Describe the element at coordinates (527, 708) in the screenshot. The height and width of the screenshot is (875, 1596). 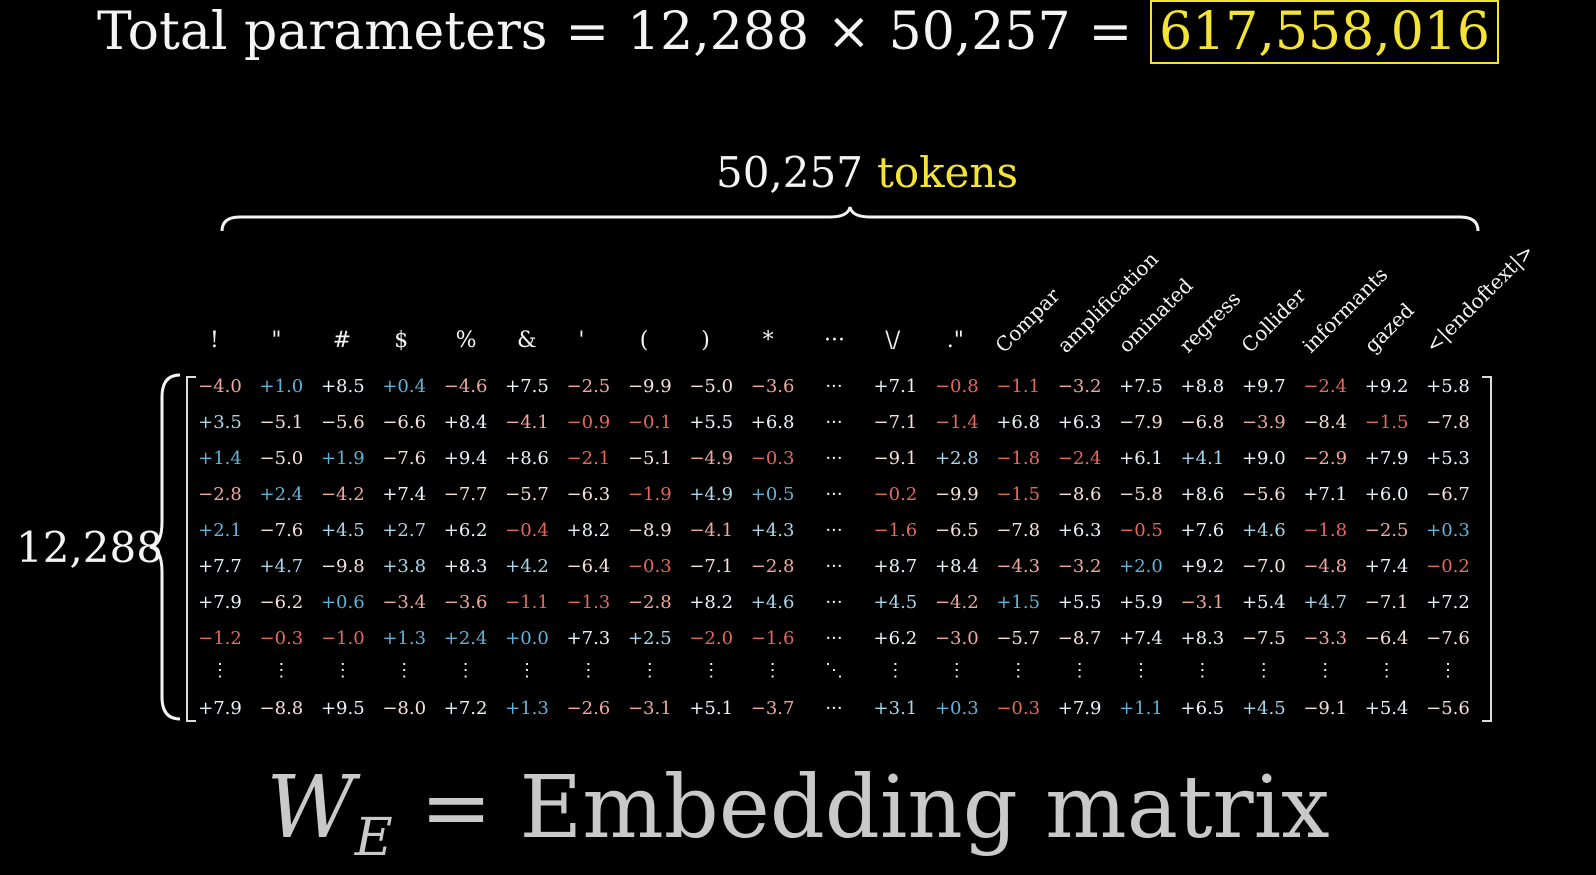
I see `matrix-cell: +1.3` at that location.